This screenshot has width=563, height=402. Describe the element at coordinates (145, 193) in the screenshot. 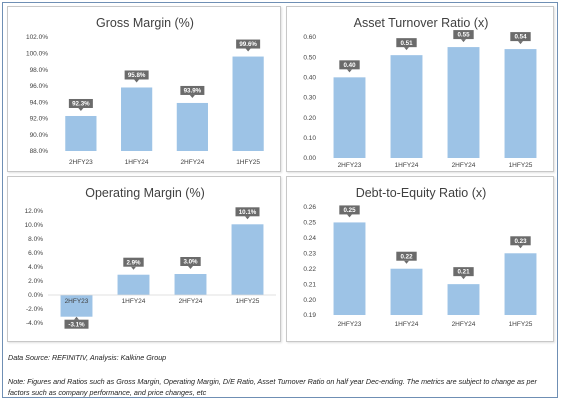

I see `operating-margin-title: Operating Margin (%)` at that location.